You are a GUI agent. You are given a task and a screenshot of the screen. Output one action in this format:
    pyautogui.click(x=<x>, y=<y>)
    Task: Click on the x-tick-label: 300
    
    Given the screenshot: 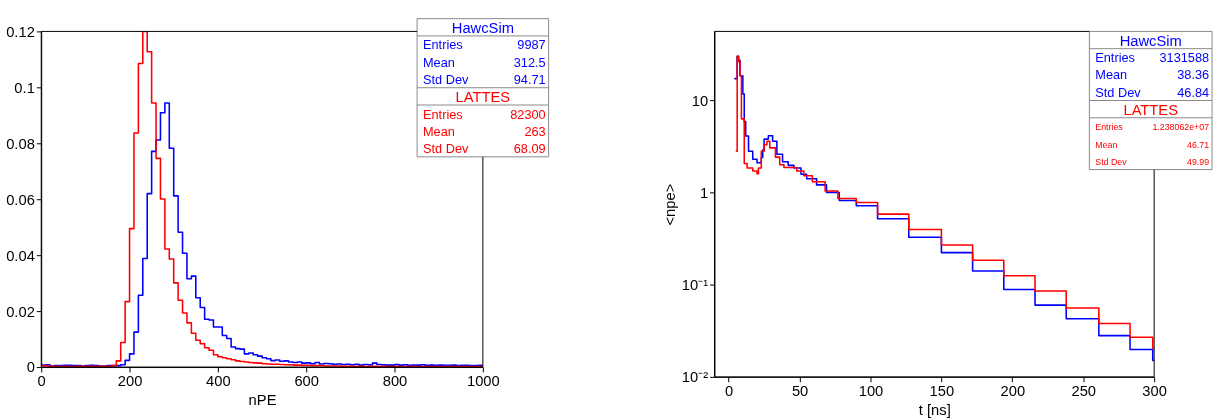 What is the action you would take?
    pyautogui.click(x=1154, y=391)
    